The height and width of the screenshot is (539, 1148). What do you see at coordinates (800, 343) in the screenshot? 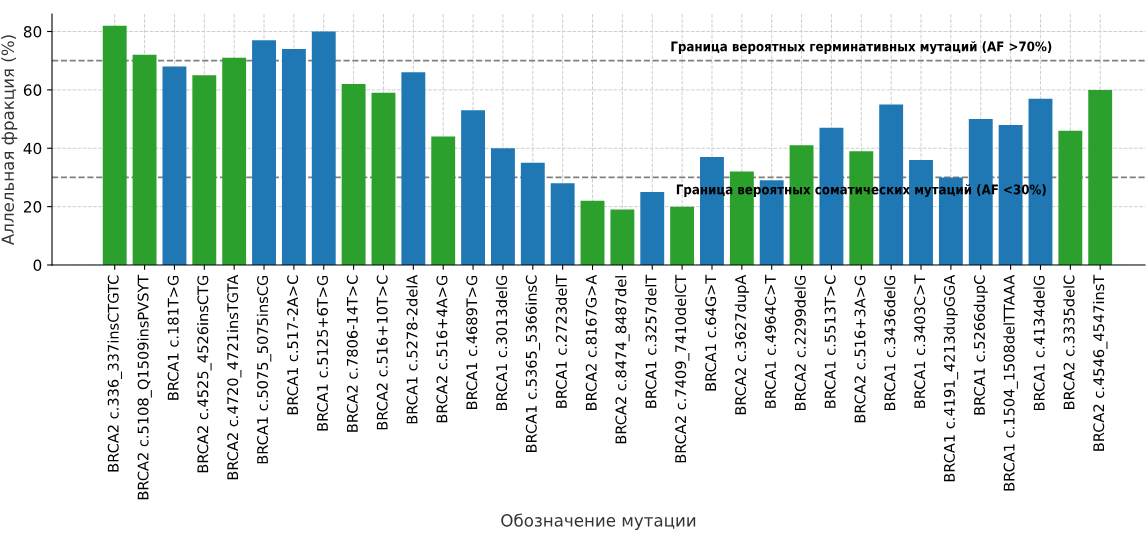
I see `x-tick-label: BRCA2 c.2299delG` at bounding box center [800, 343].